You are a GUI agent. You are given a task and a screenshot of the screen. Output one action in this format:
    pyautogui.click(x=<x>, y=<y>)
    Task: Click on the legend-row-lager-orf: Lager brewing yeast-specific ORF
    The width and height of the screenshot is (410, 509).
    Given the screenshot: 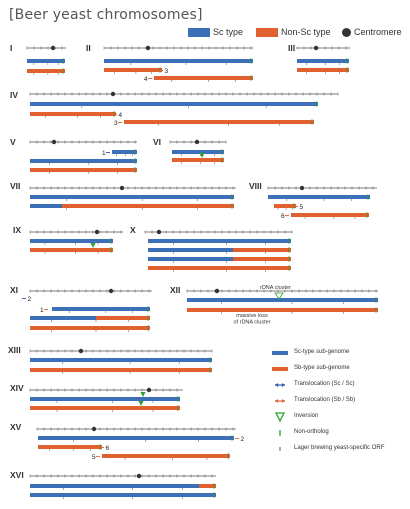 What is the action you would take?
    pyautogui.click(x=340, y=449)
    